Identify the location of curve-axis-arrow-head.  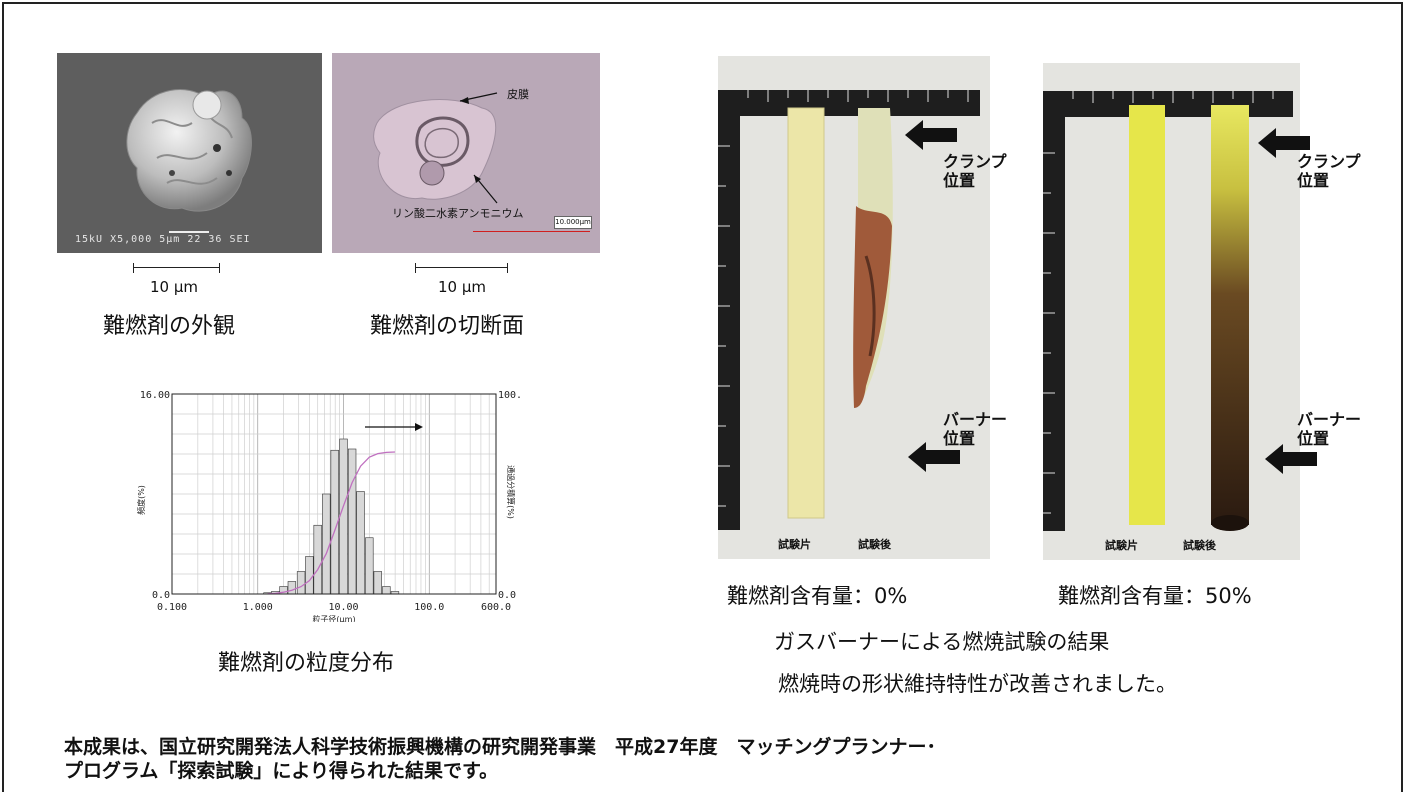
(419, 427).